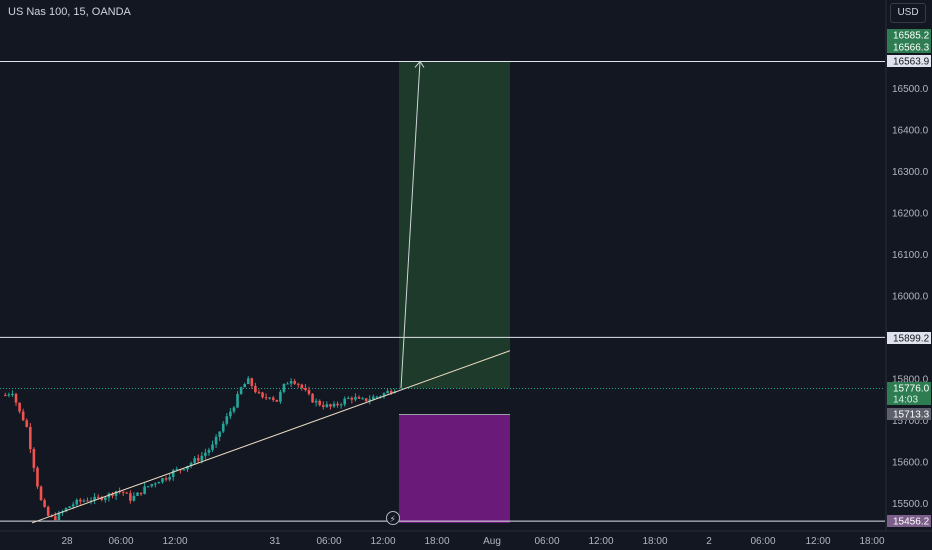  I want to click on y-tick-label: 16300.0, so click(910, 172).